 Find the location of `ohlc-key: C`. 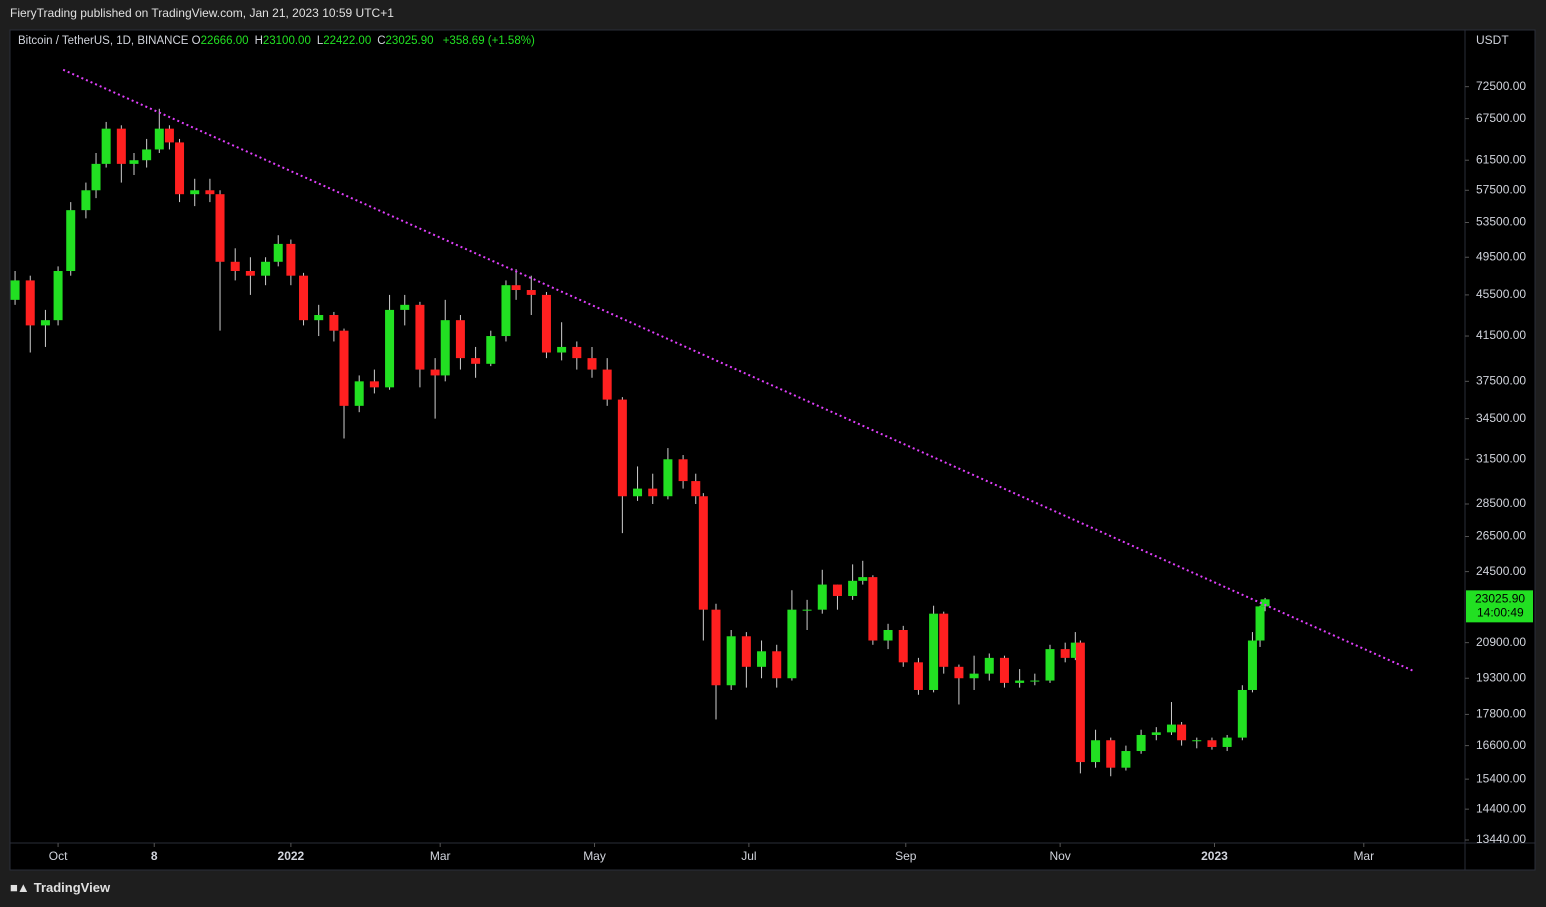

ohlc-key: C is located at coordinates (381, 41).